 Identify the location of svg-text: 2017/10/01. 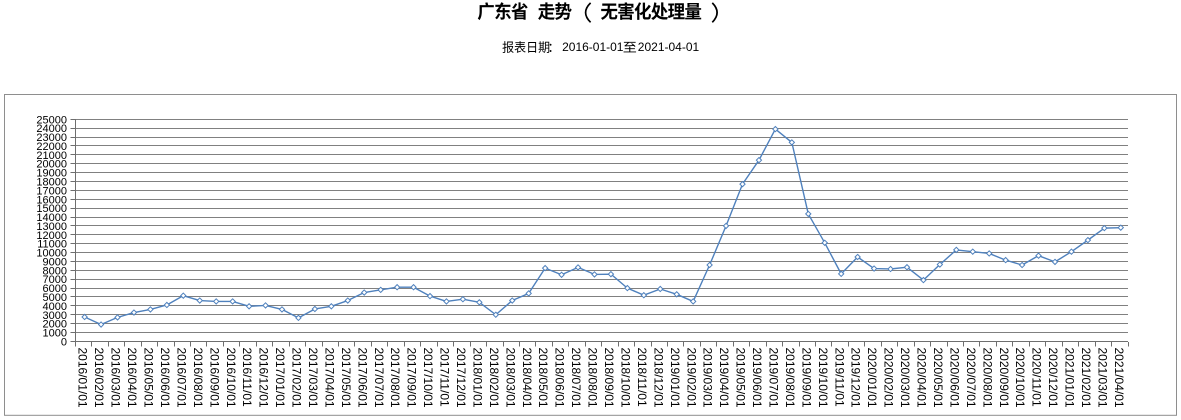
(428, 378).